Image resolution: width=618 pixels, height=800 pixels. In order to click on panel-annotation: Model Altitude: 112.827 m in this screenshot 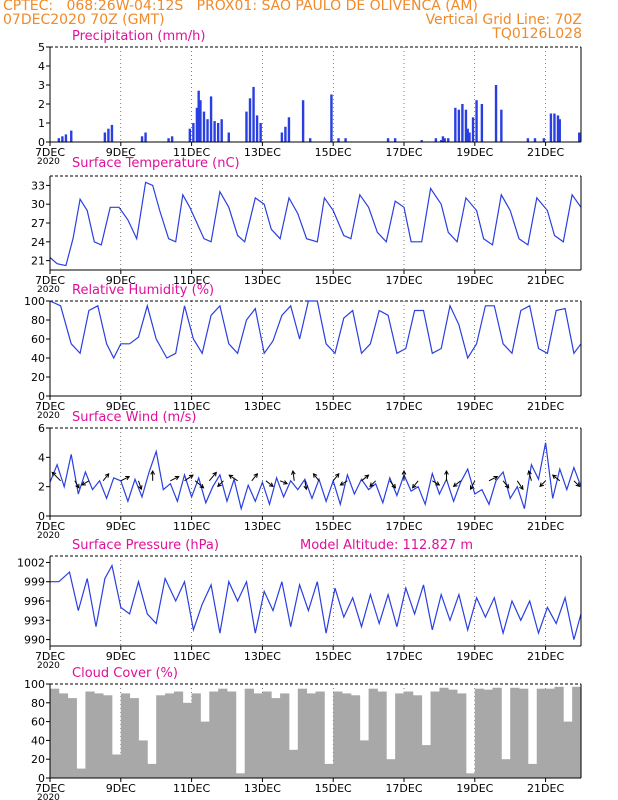, I will do `click(386, 545)`.